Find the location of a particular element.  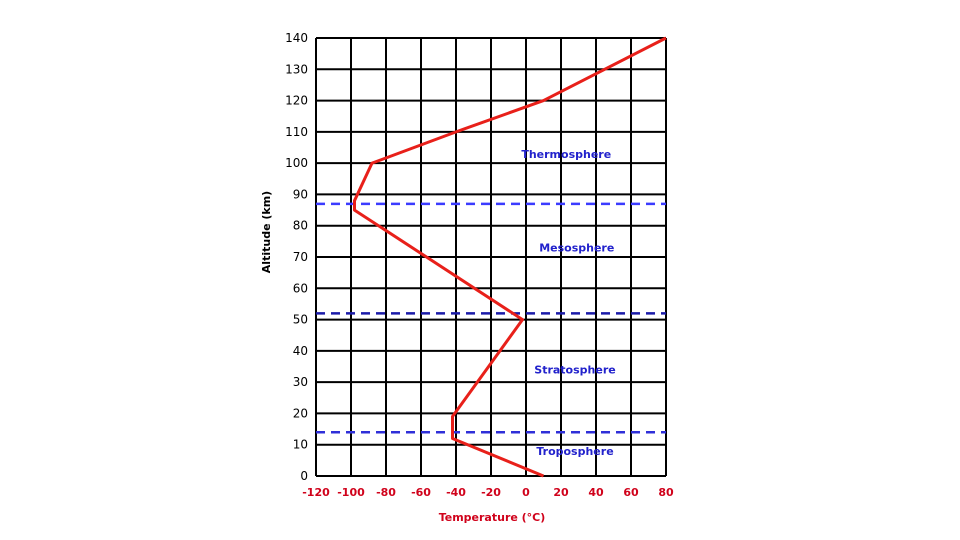

x-tick-label: 80 is located at coordinates (666, 492).